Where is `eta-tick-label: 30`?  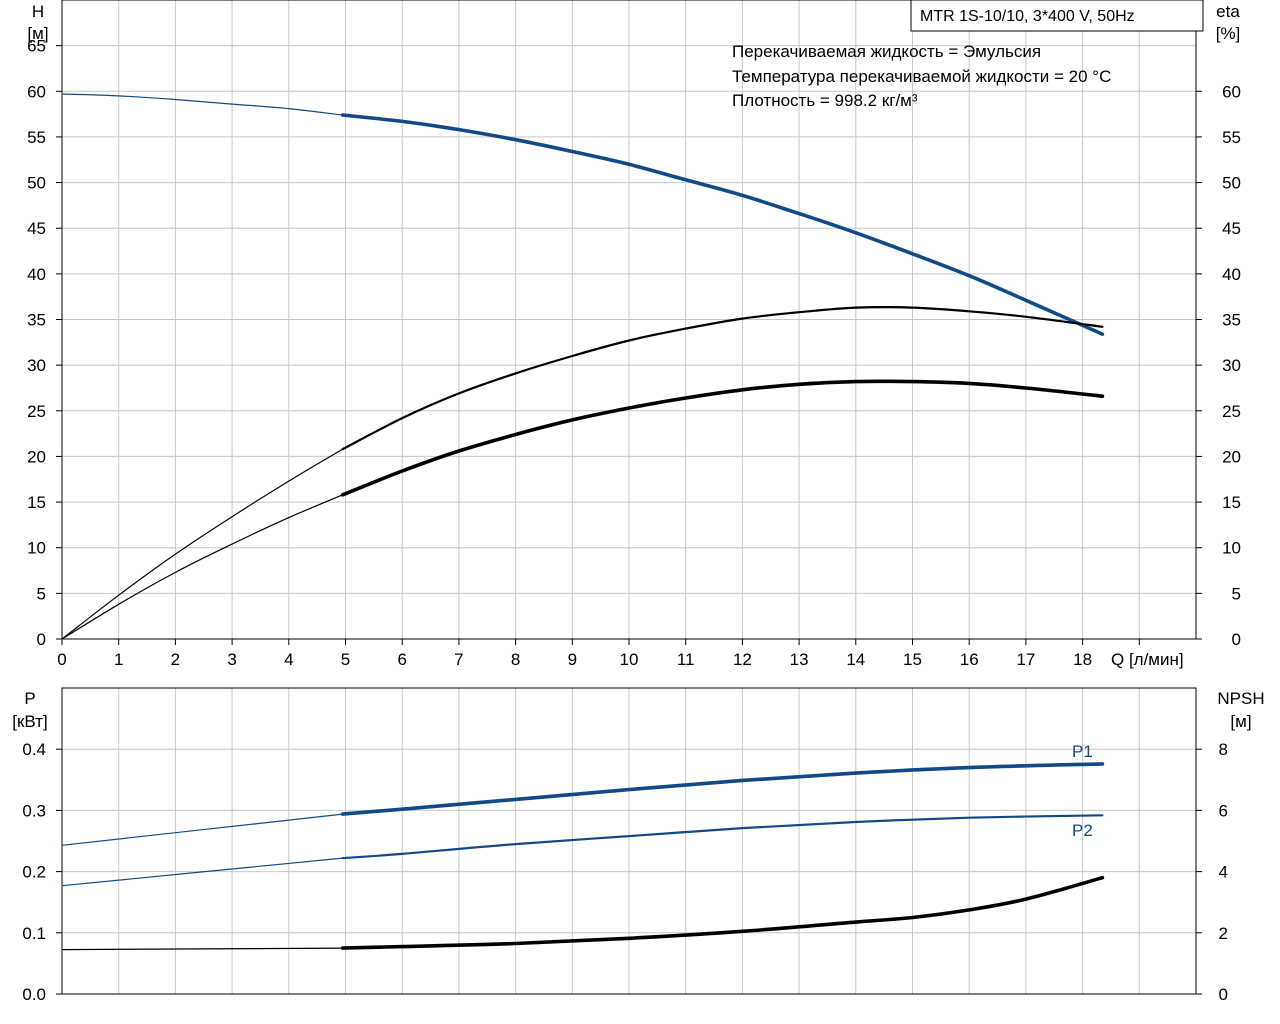
eta-tick-label: 30 is located at coordinates (1231, 365).